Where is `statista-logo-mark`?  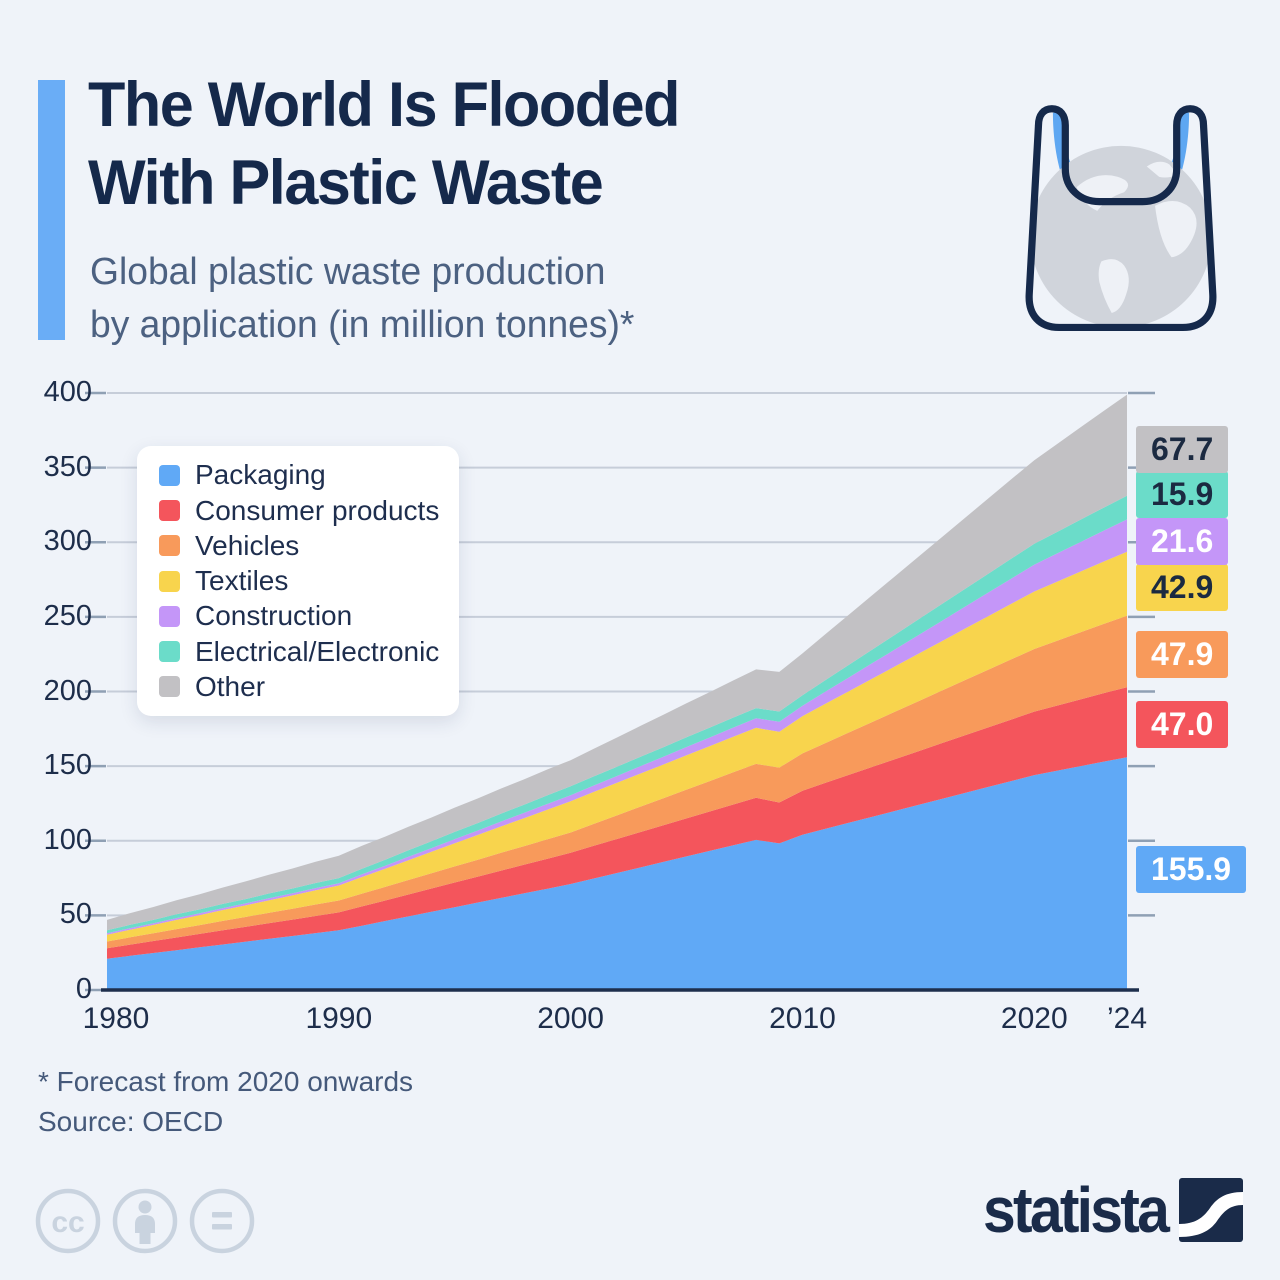
statista-logo-mark is located at coordinates (1211, 1210).